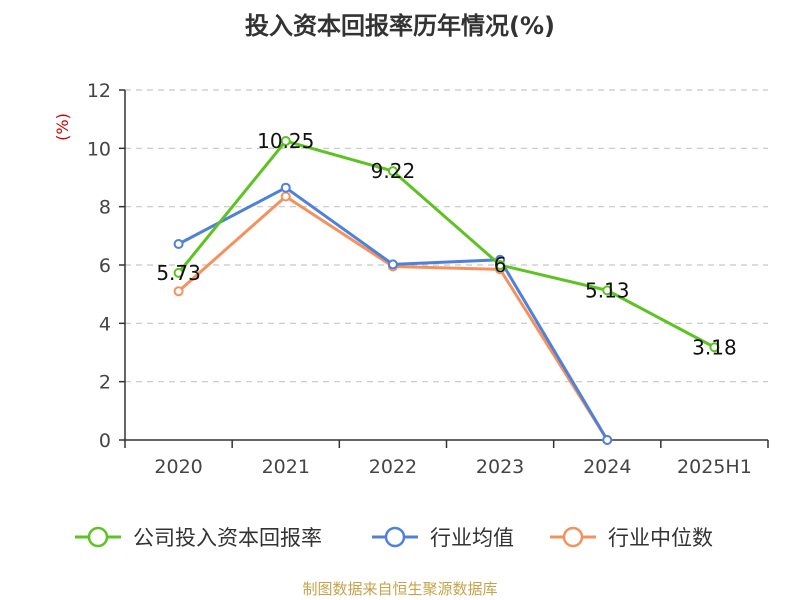  I want to click on y-tick-label: 8, so click(105, 208).